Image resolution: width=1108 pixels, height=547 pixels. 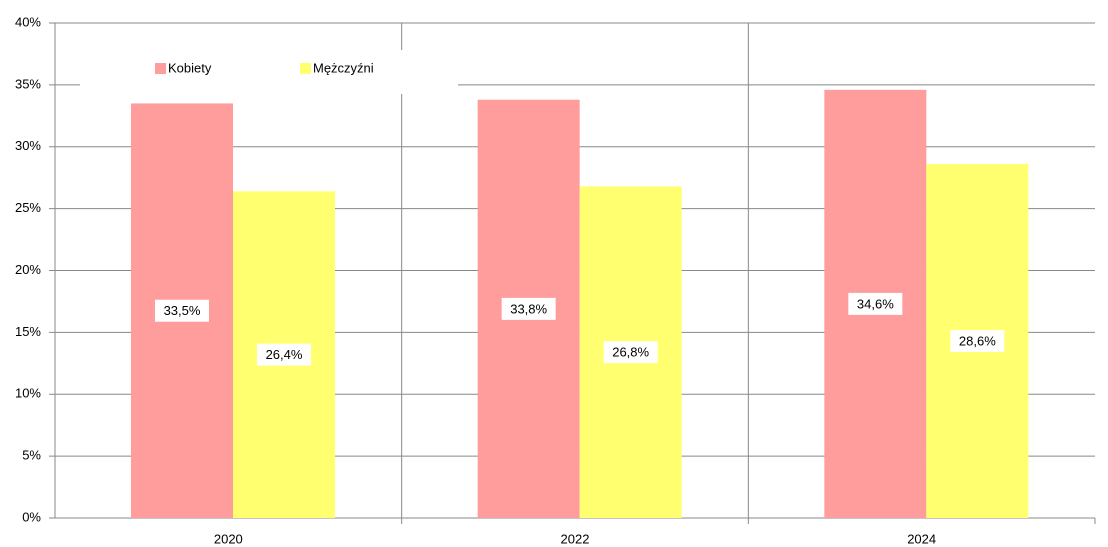 I want to click on value-label: 26,4%, so click(x=284, y=354).